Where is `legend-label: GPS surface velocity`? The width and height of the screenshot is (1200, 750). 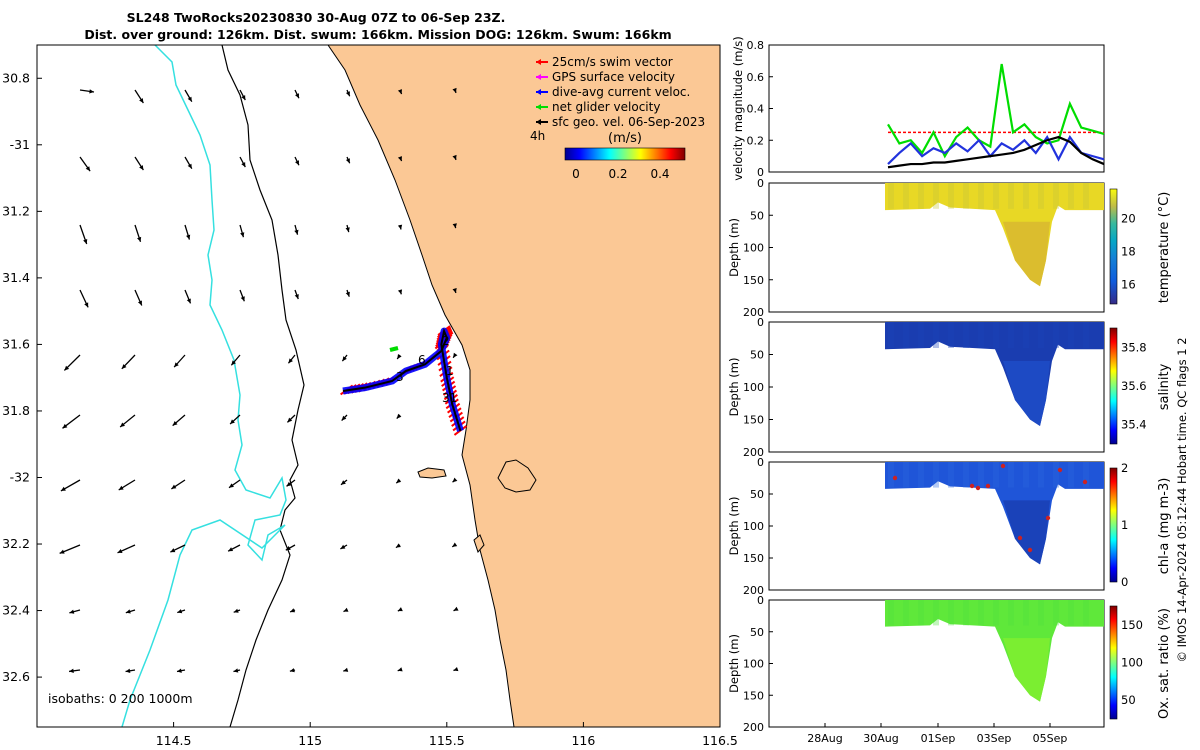 legend-label: GPS surface velocity is located at coordinates (613, 77).